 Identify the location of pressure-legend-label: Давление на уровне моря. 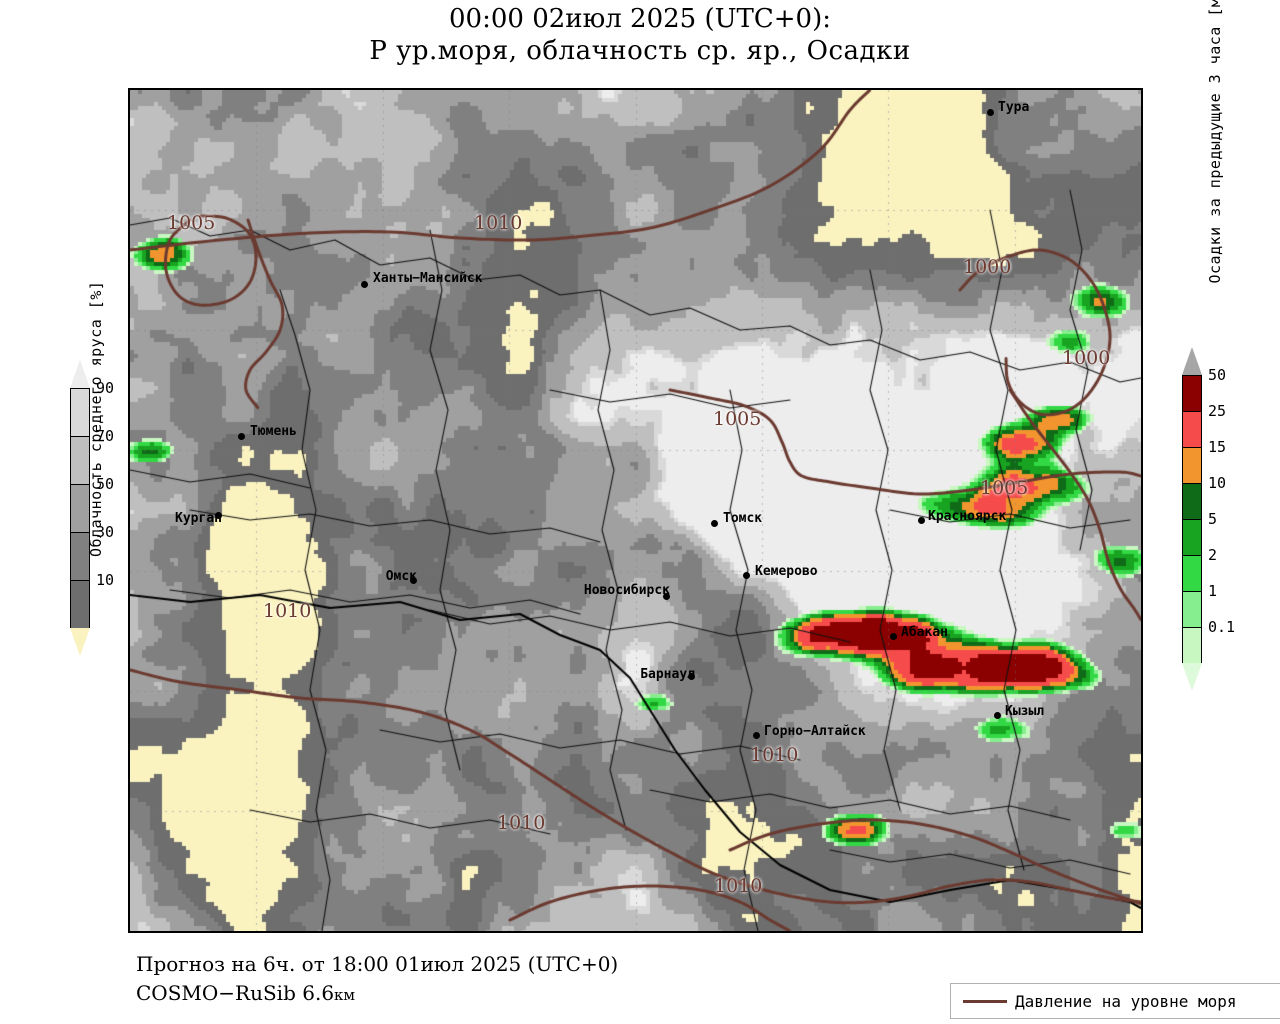
(1126, 1001).